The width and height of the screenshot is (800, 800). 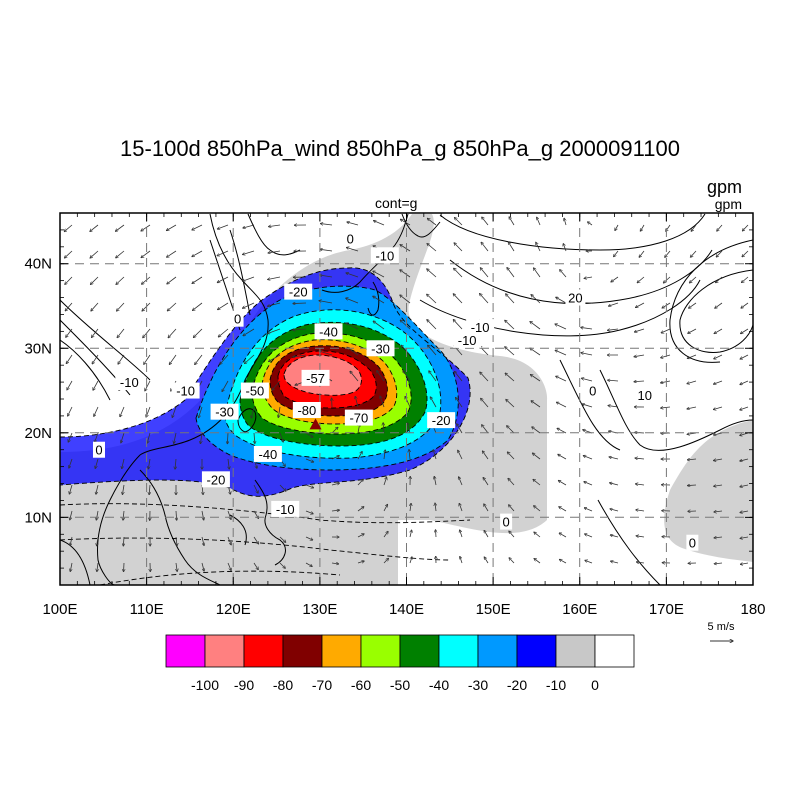 I want to click on lat-tick-label: 30N, so click(x=38, y=348).